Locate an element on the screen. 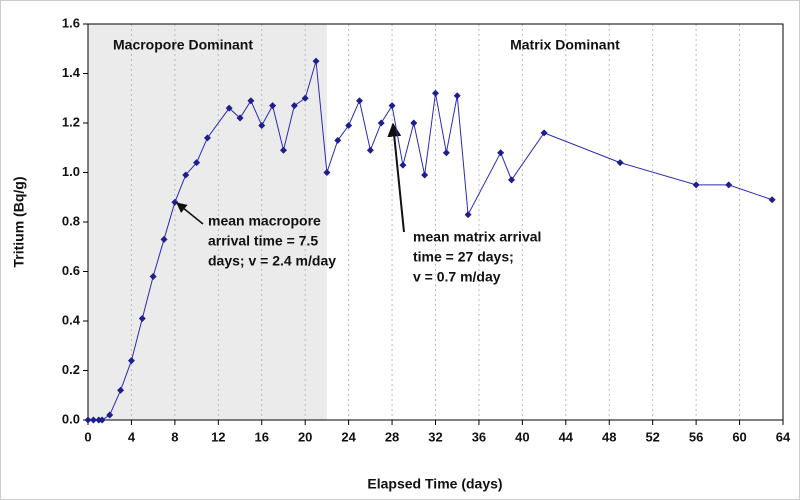 Image resolution: width=800 pixels, height=500 pixels. annotation: v = 0.7 m/day is located at coordinates (457, 277).